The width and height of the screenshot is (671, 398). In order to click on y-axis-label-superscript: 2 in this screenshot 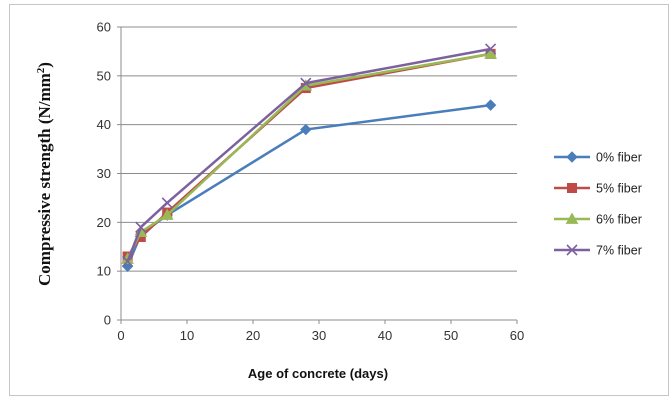, I will do `click(41, 70)`.